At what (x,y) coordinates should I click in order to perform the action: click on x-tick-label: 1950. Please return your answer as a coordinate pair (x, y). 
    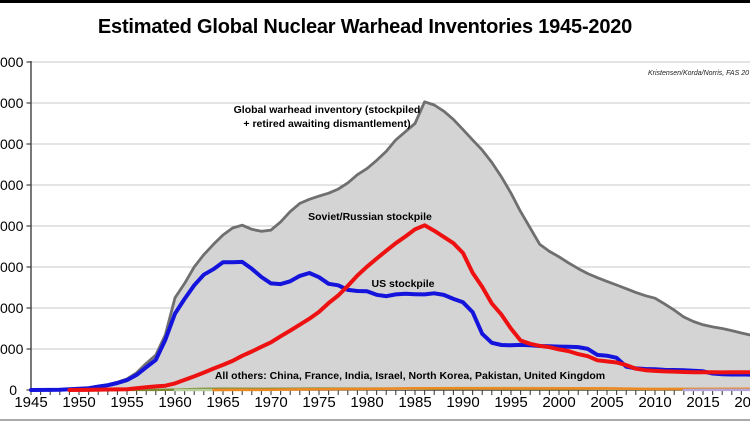
    Looking at the image, I should click on (79, 402).